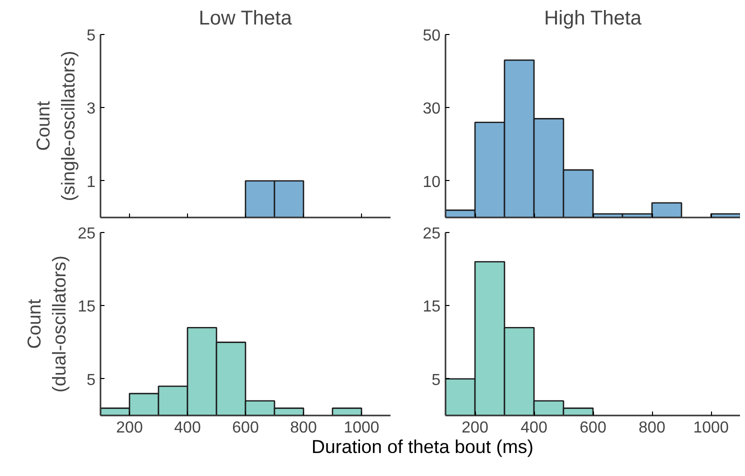 The image size is (745, 476). I want to click on y-tick-label: 3, so click(91, 109).